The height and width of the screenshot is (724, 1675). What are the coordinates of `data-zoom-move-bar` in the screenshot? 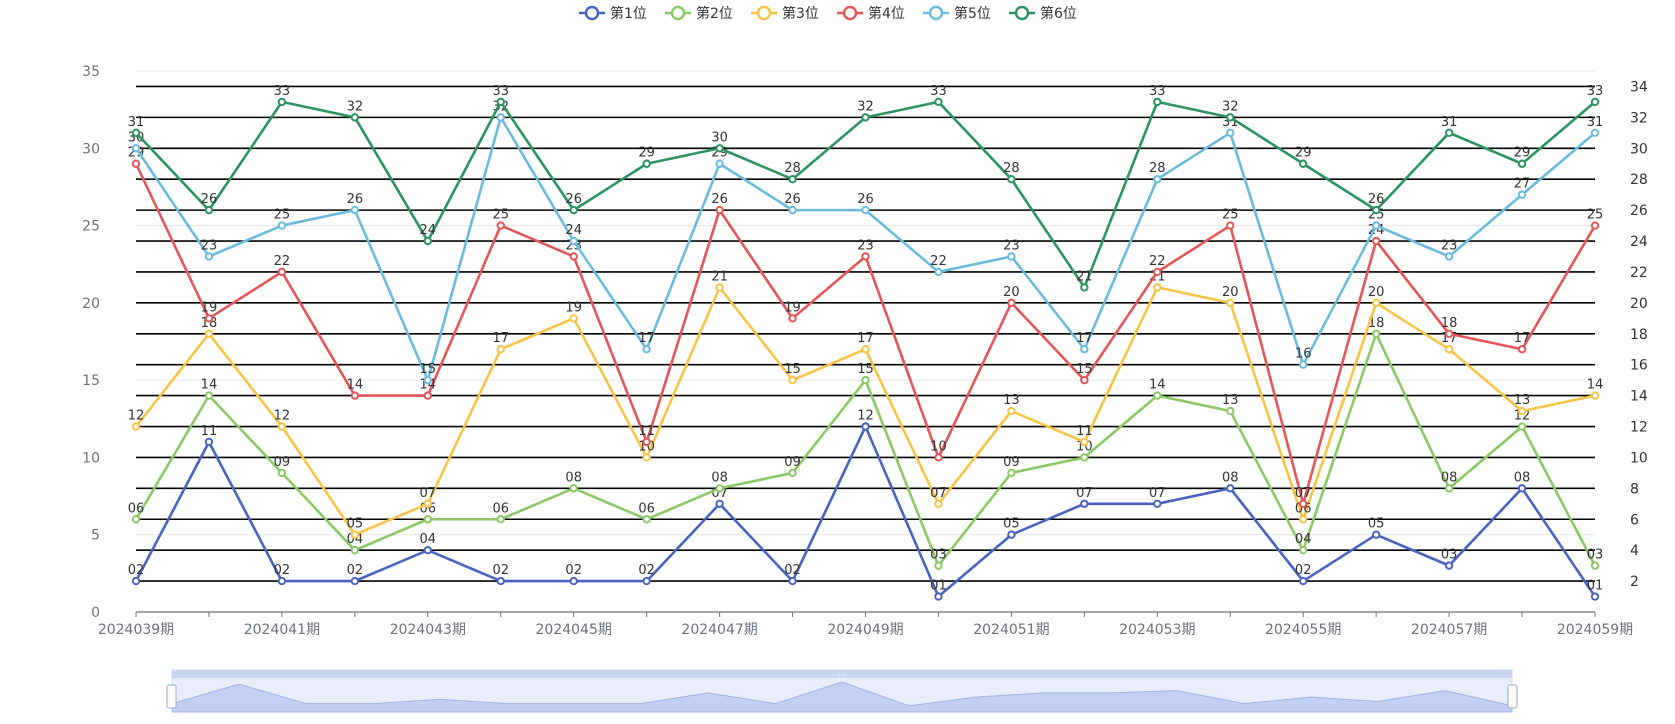 It's located at (842, 674).